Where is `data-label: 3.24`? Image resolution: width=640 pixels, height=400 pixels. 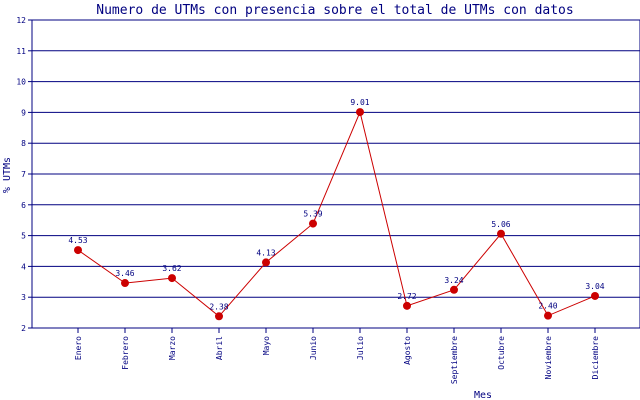 data-label: 3.24 is located at coordinates (453, 280).